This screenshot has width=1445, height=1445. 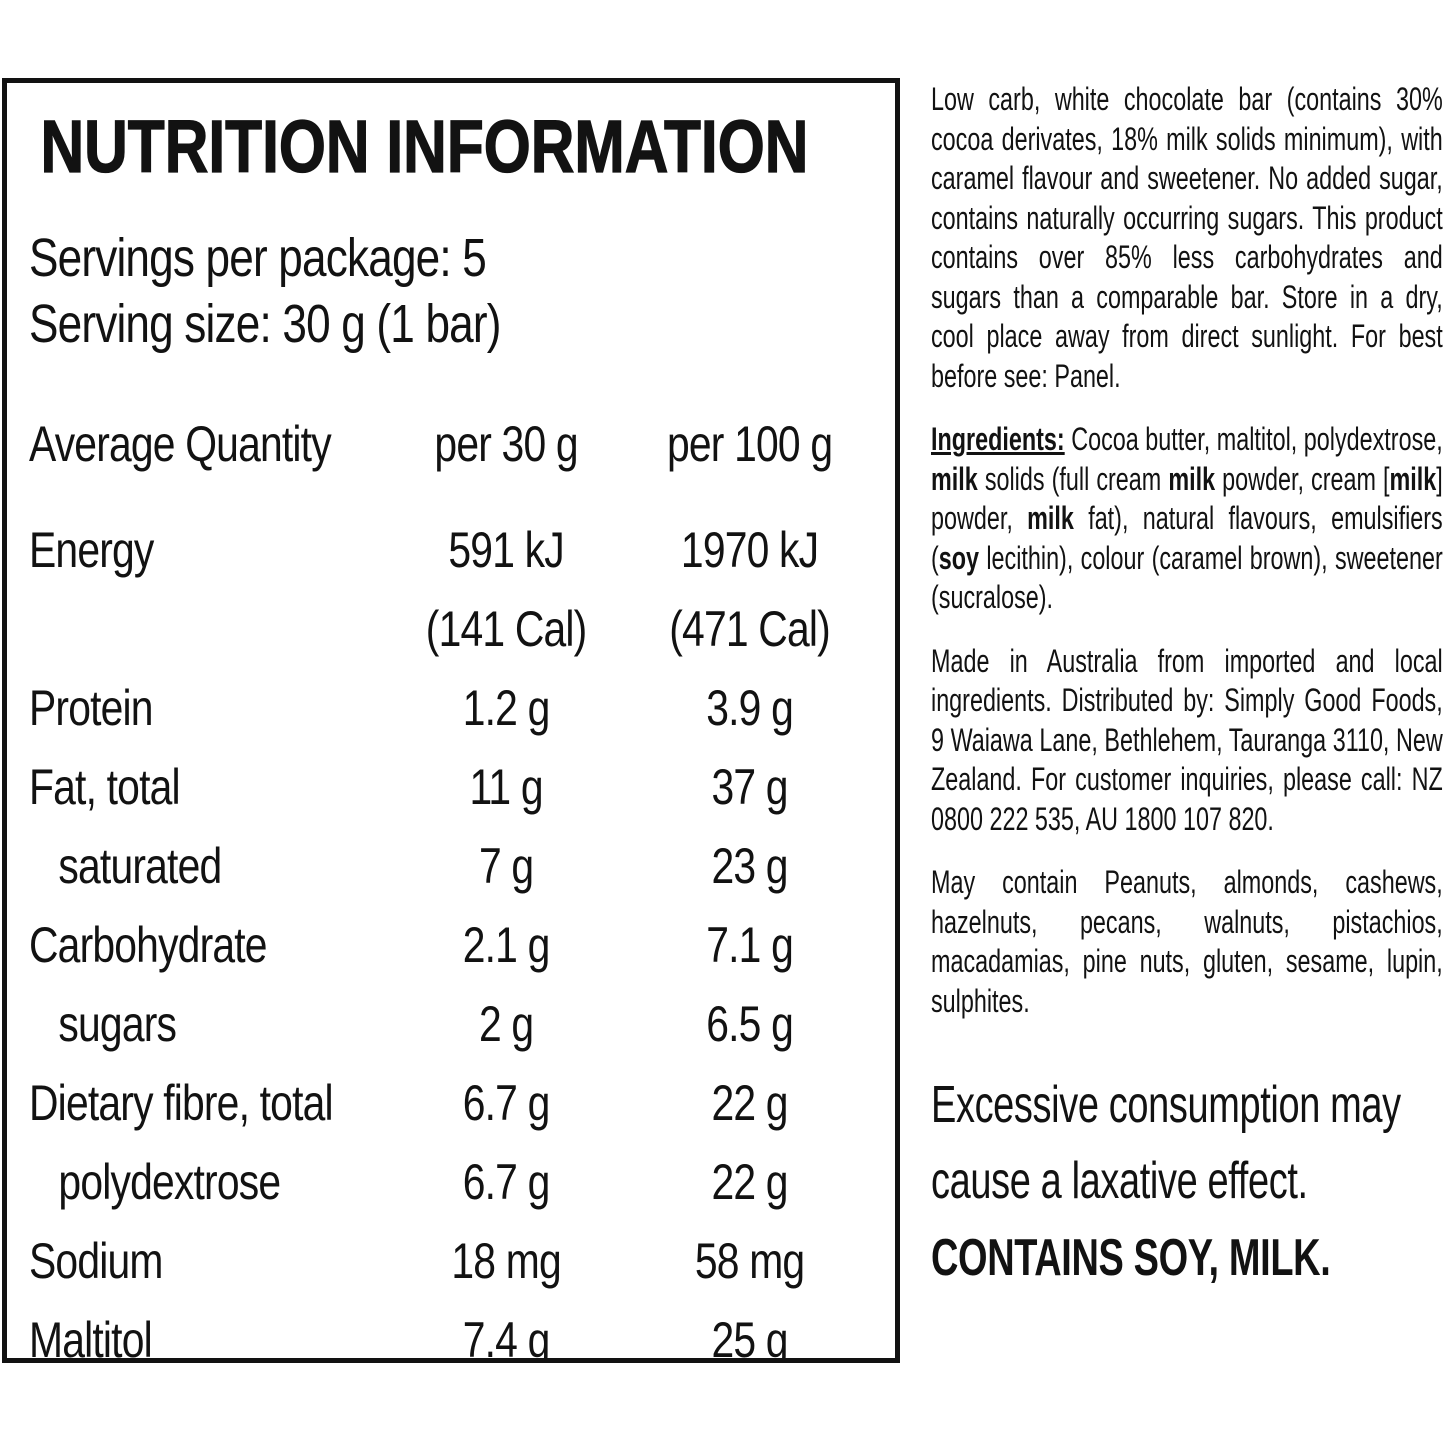 I want to click on value-per-100g: 1970 kJ, so click(x=749, y=550).